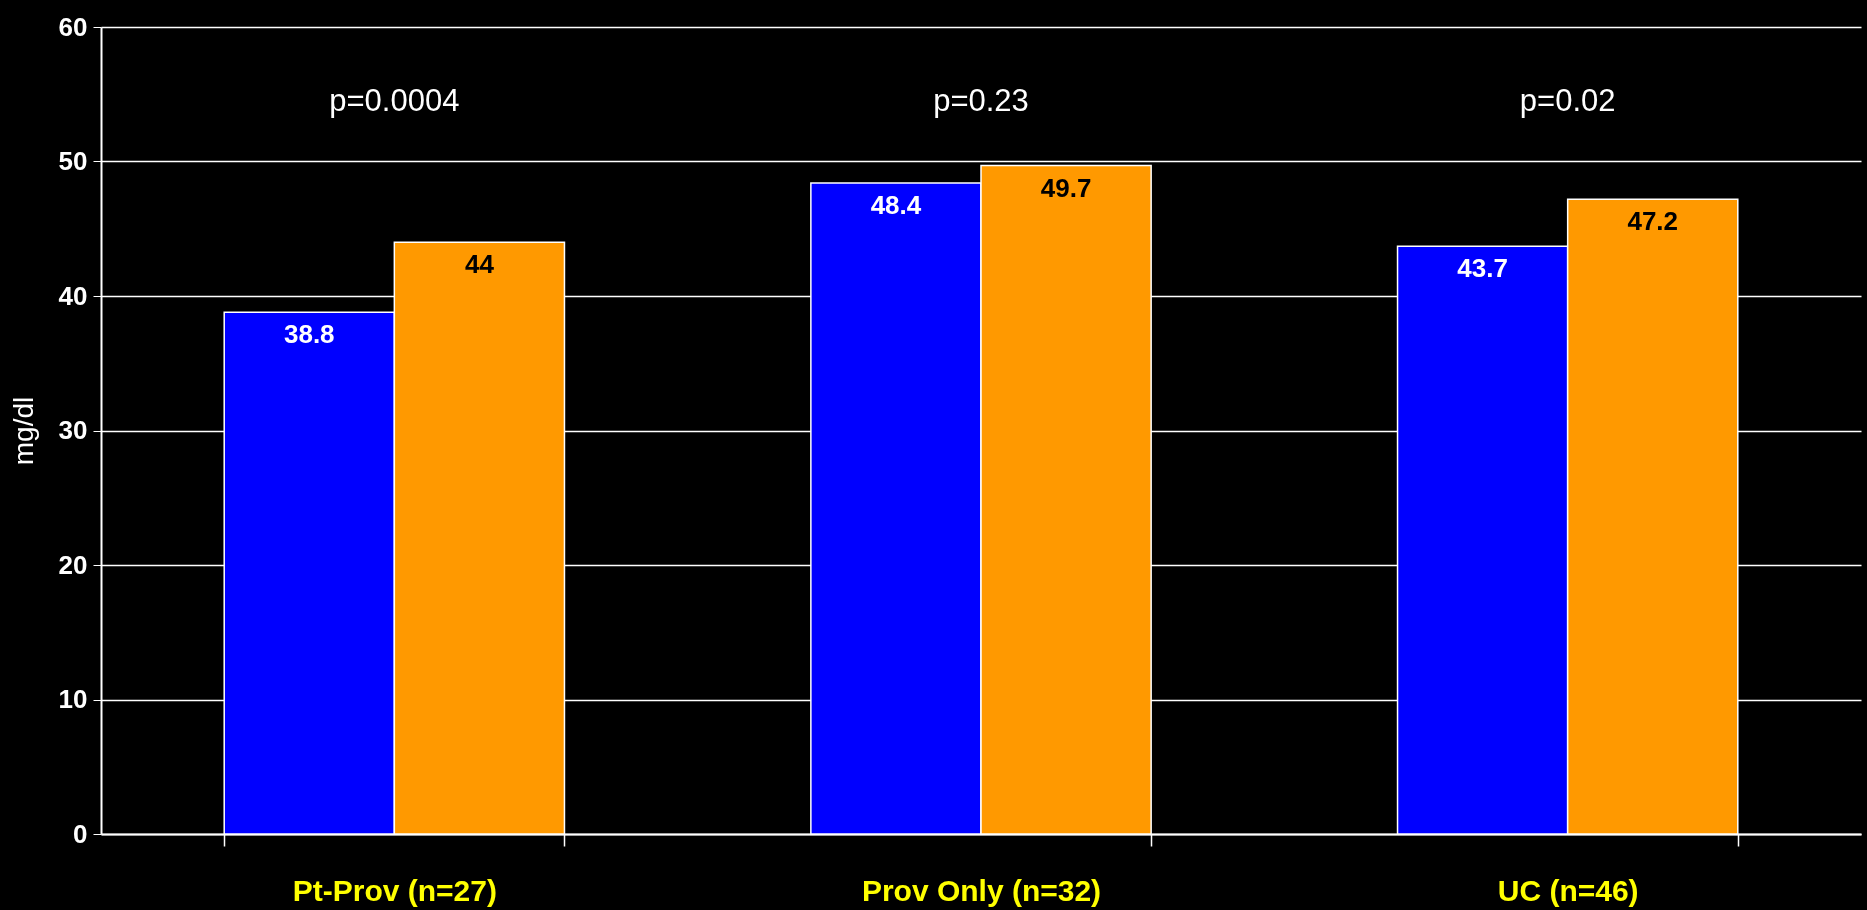  I want to click on y-tick-label: 50, so click(73, 161).